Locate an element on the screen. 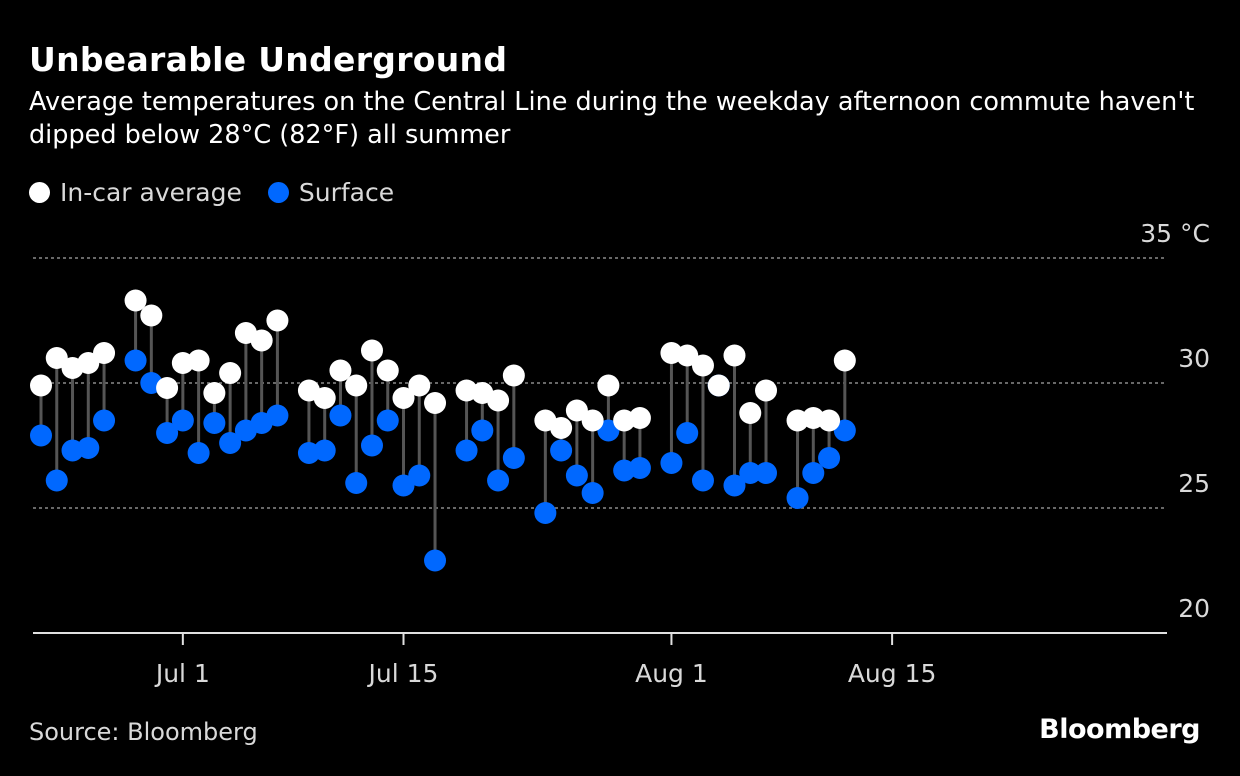 The image size is (1240, 776). bloomberg-logo: Bloomberg is located at coordinates (1119, 729).